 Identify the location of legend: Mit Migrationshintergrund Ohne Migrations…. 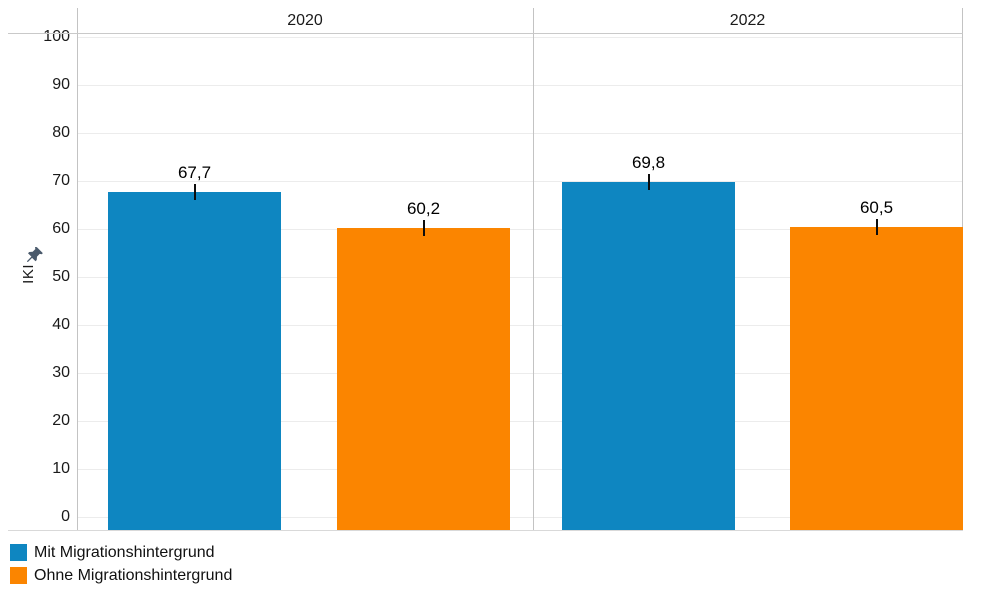
(121, 564).